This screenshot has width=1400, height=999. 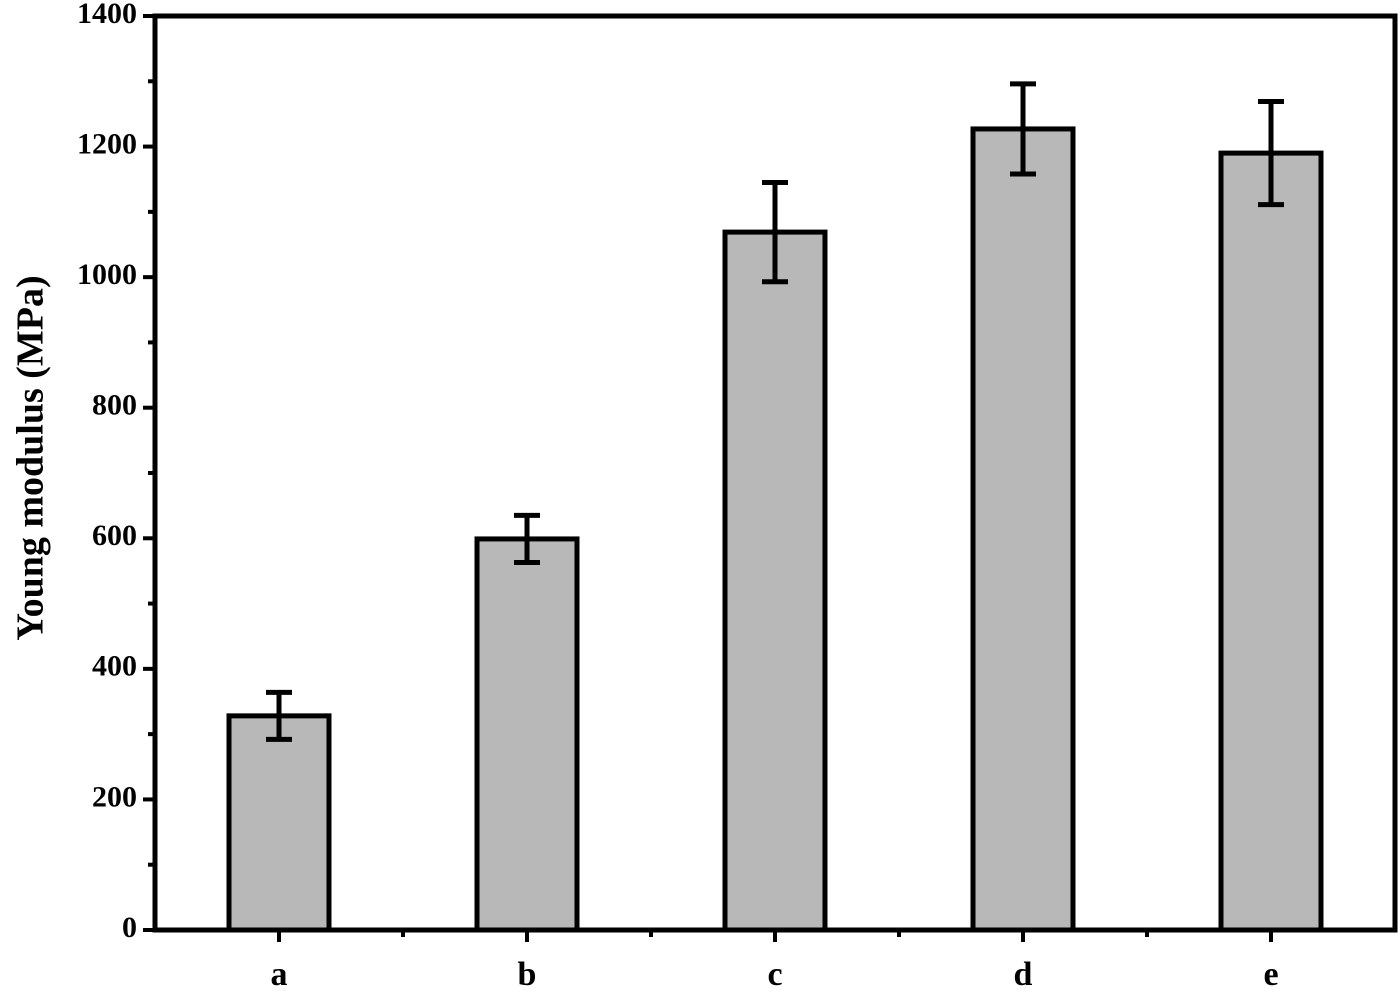 What do you see at coordinates (774, 974) in the screenshot?
I see `x-tick-label: c` at bounding box center [774, 974].